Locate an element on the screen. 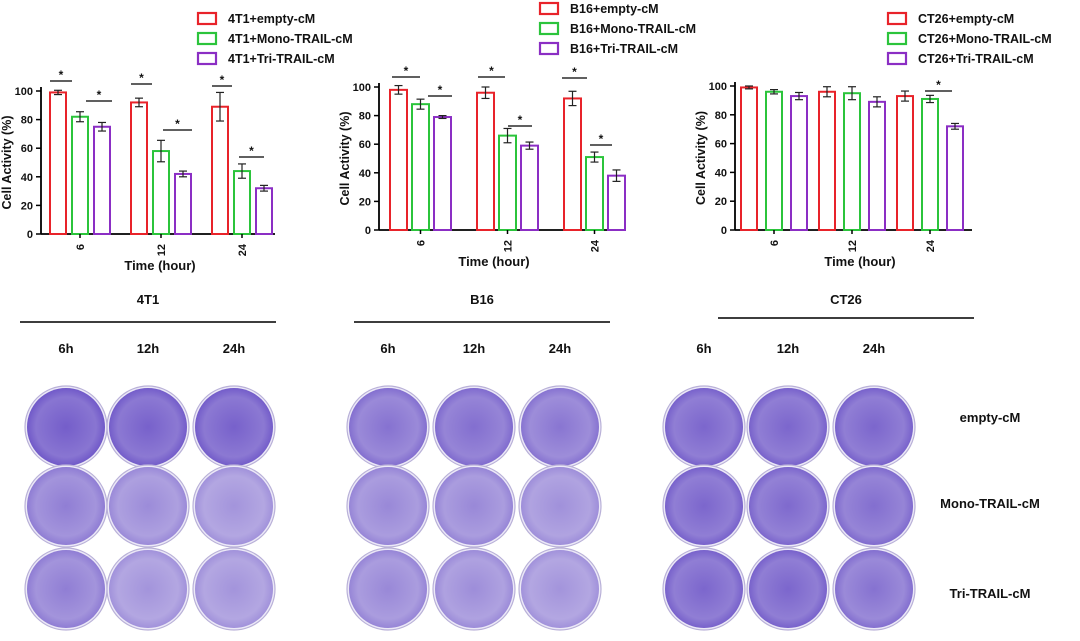 This screenshot has height=641, width=1080. panel-title: CT26 is located at coordinates (846, 299).